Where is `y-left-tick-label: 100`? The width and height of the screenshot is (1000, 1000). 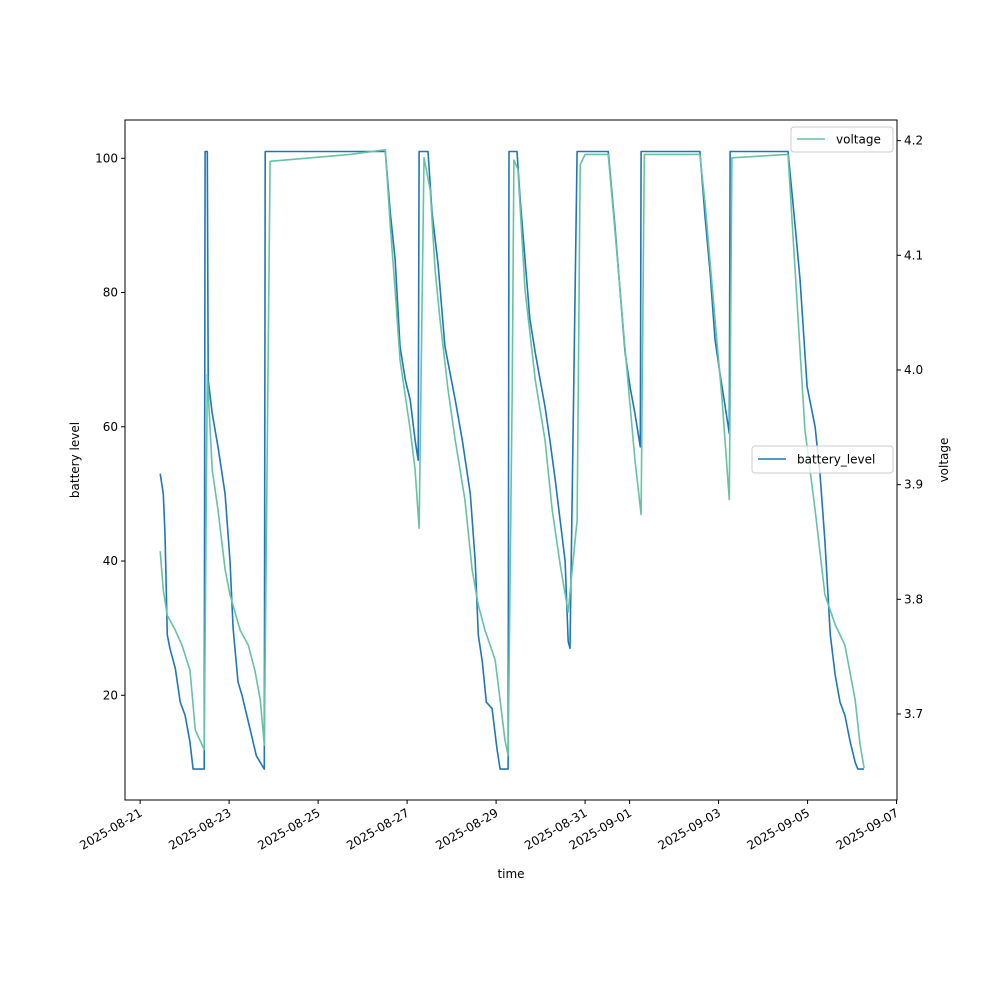 y-left-tick-label: 100 is located at coordinates (106, 158).